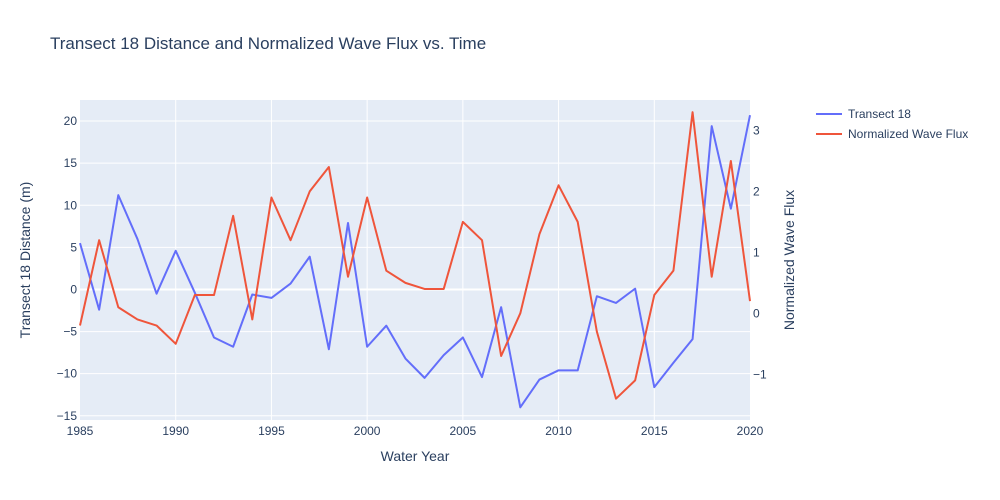 The height and width of the screenshot is (500, 1000). Describe the element at coordinates (756, 252) in the screenshot. I see `y2-tick-label: 1` at that location.